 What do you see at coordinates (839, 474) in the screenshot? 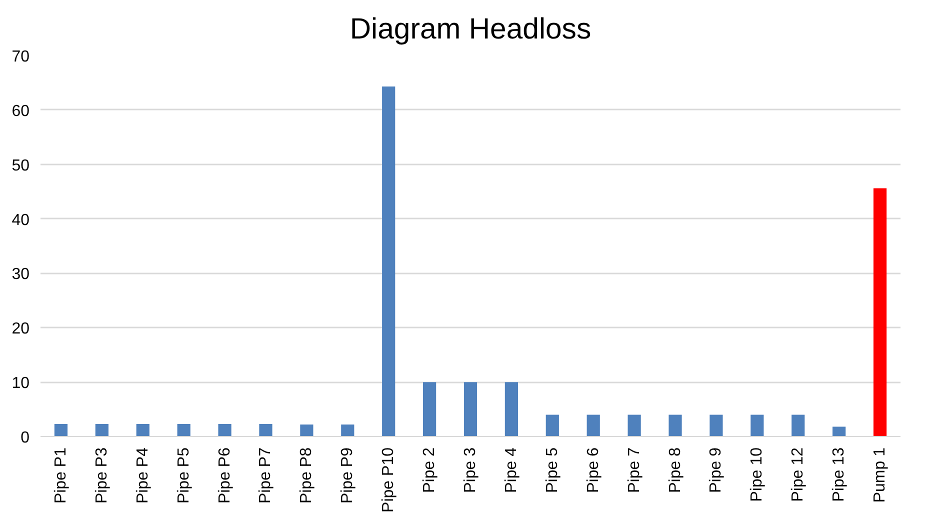
I see `x-tick-label: Pipe 13` at bounding box center [839, 474].